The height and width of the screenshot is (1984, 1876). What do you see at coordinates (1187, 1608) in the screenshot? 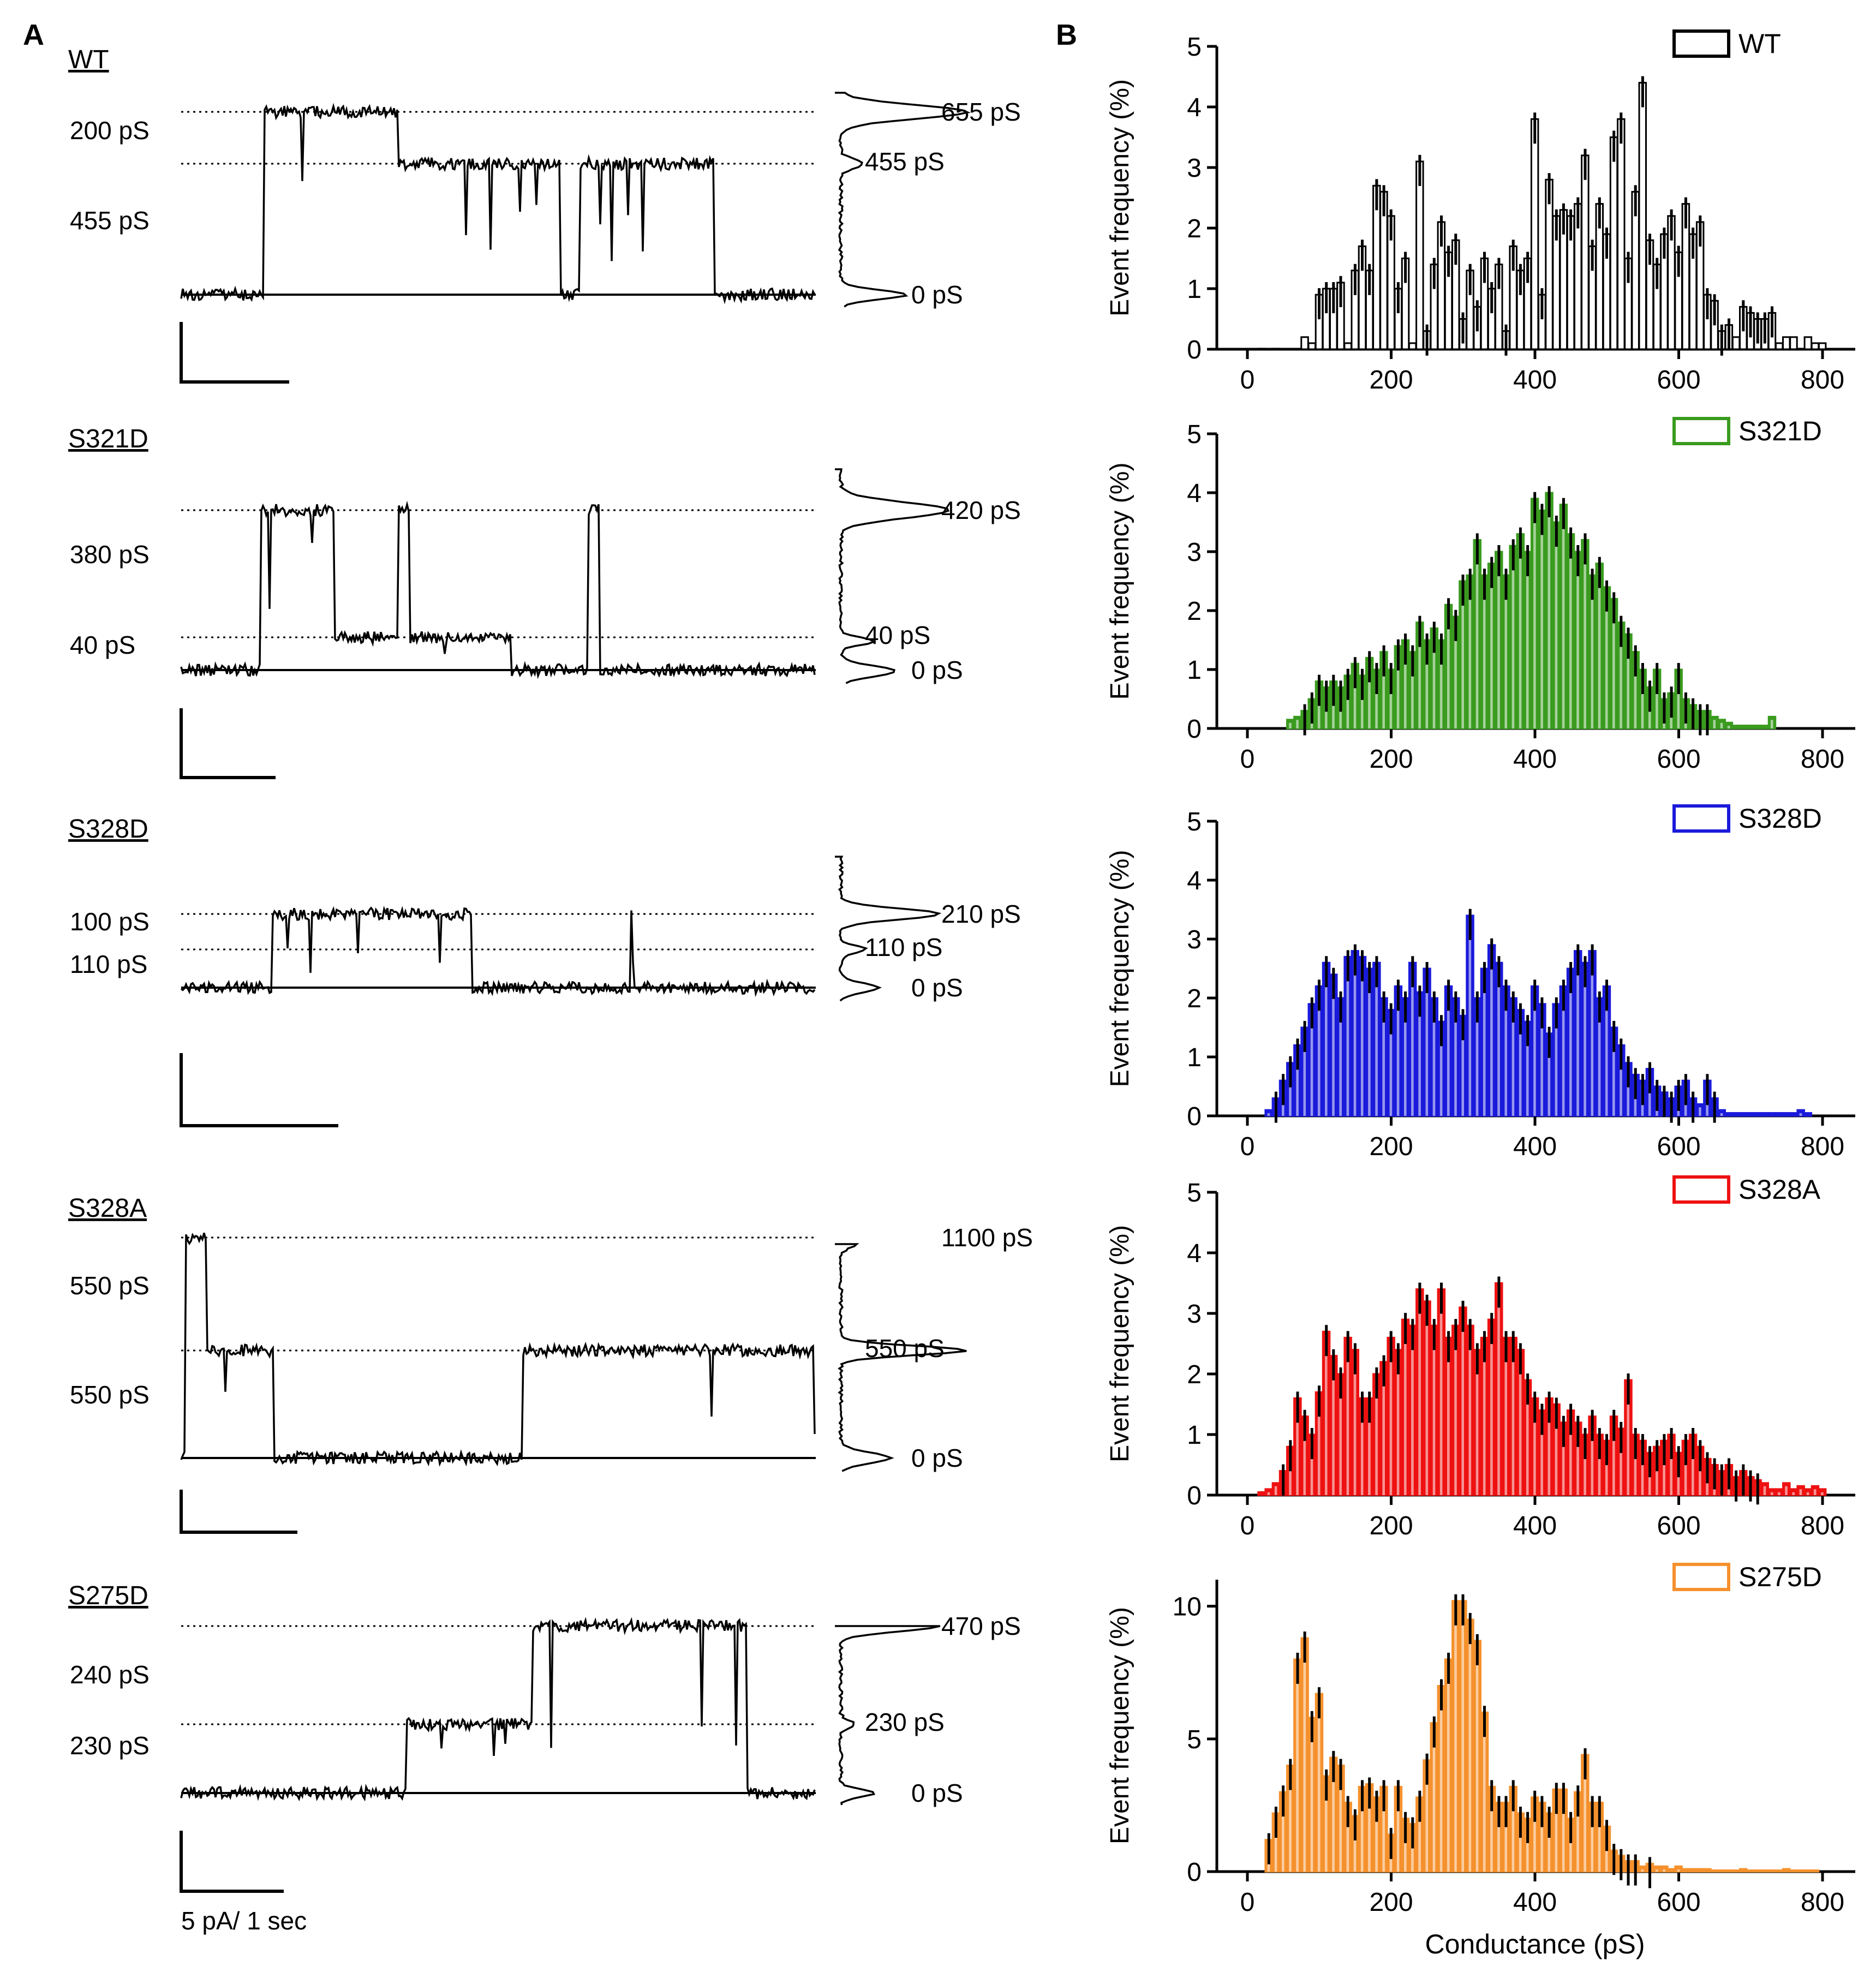
I see `y-tick-label: 10` at bounding box center [1187, 1608].